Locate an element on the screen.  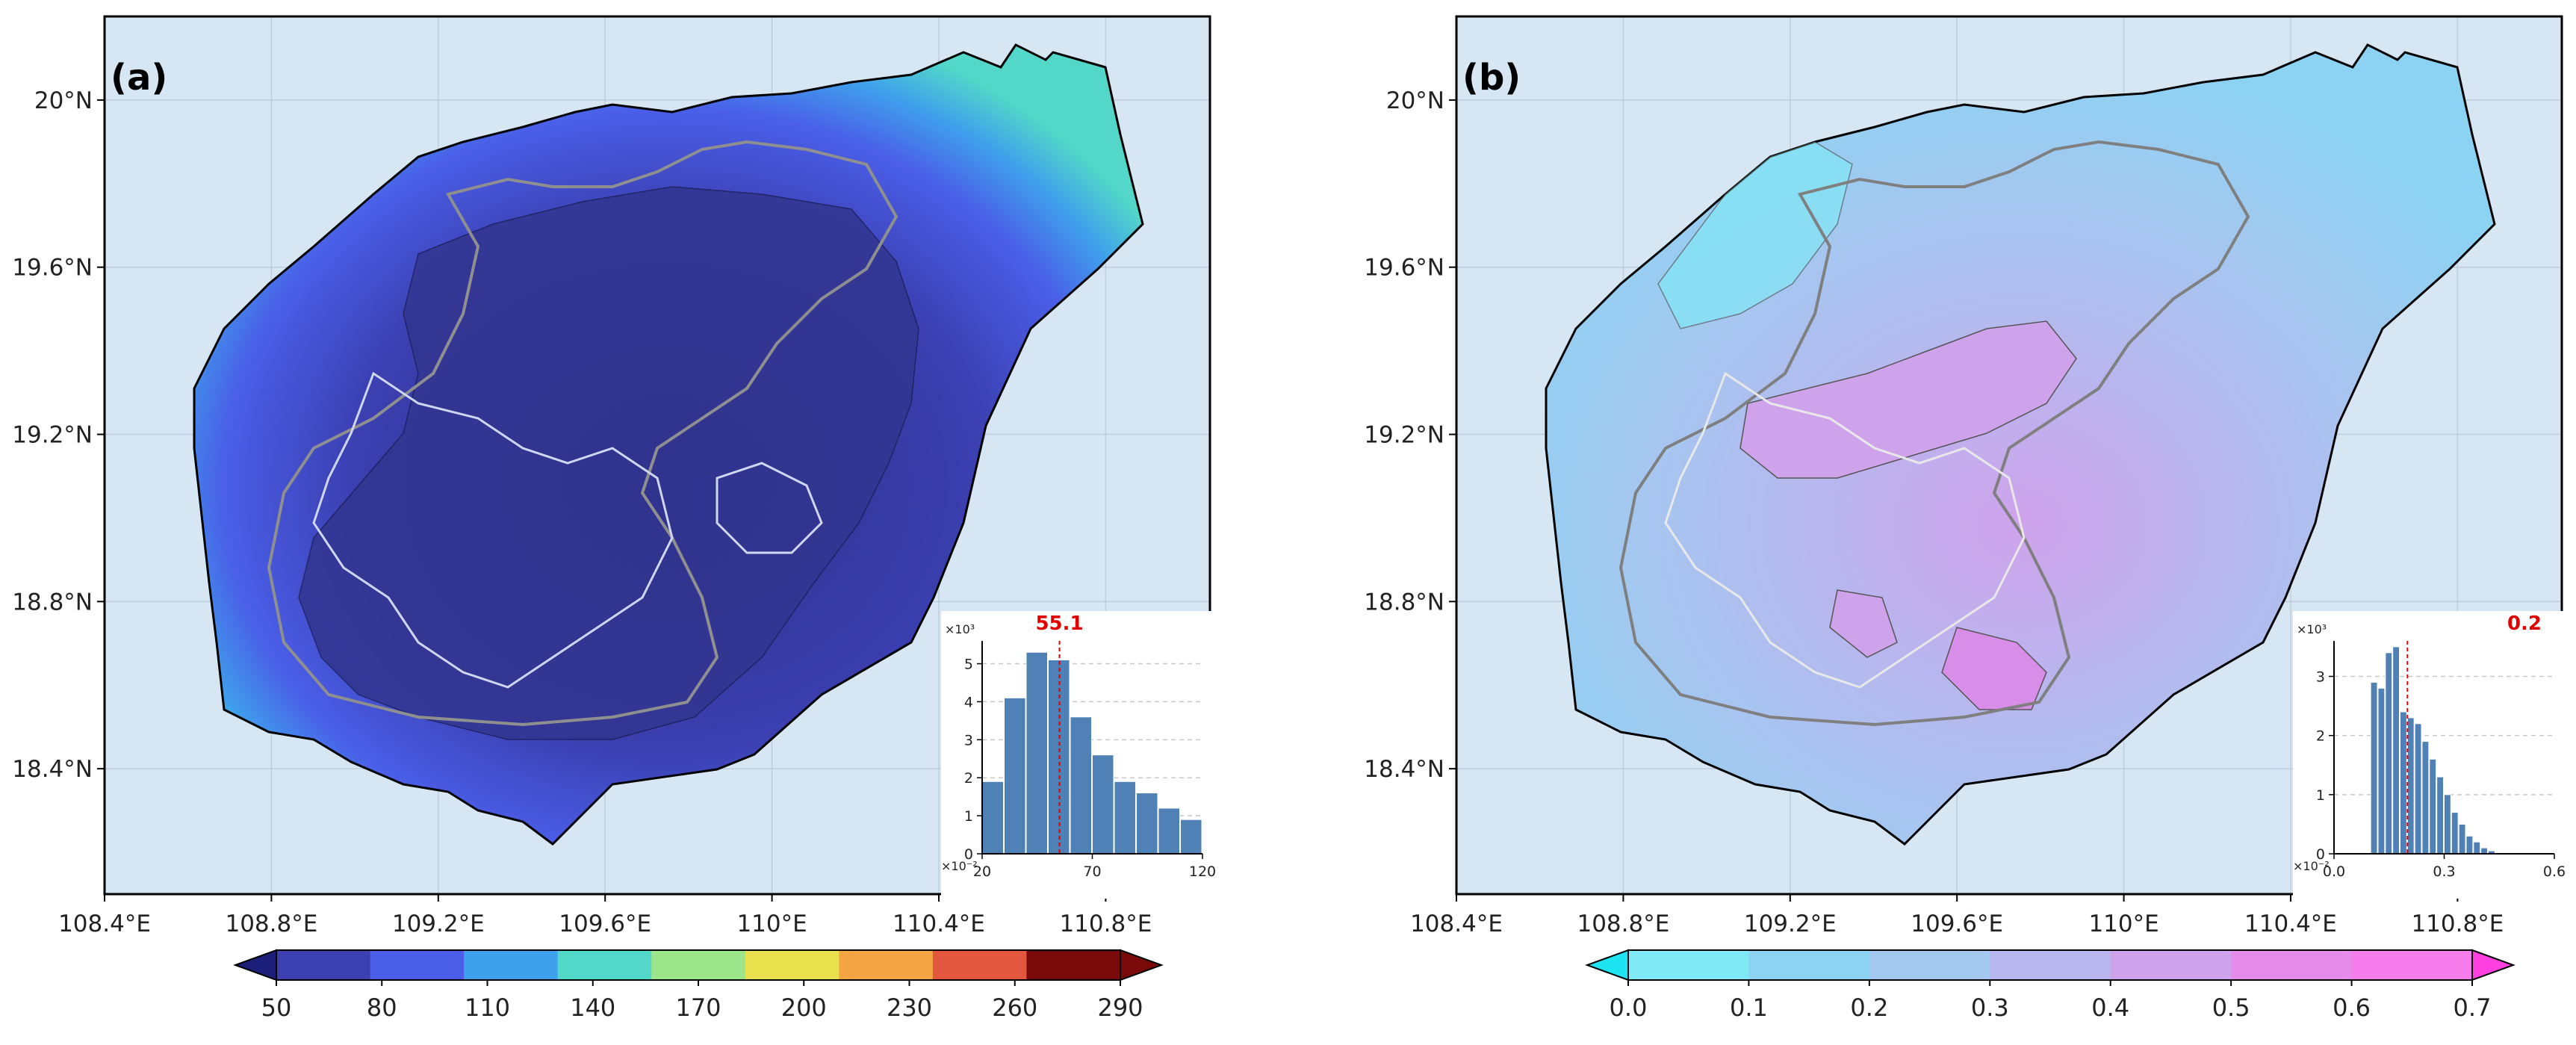
colorbar-tick-label: 170 is located at coordinates (698, 1007).